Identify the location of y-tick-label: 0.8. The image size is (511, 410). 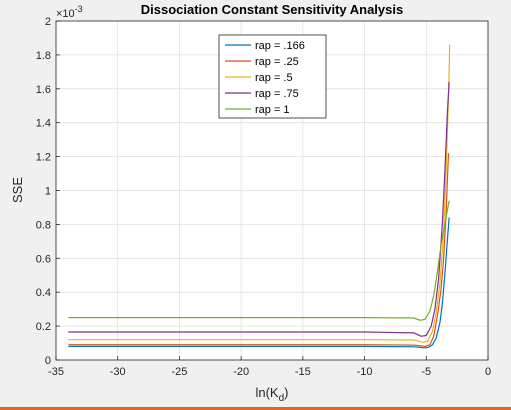
(43, 225).